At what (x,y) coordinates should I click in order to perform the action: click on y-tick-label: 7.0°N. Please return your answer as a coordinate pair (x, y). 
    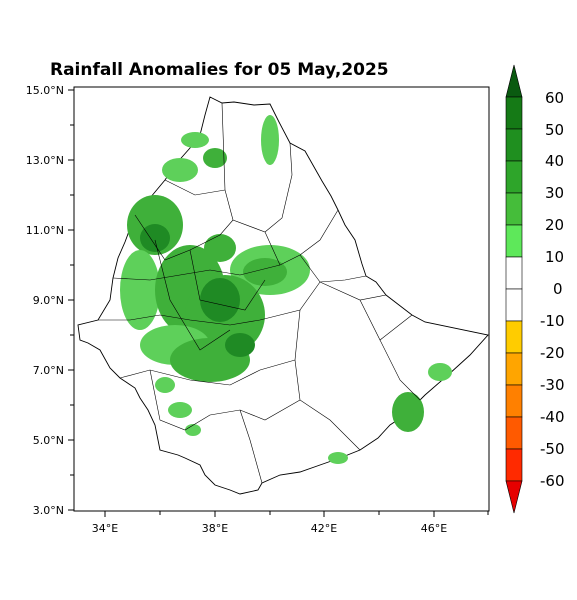
    Looking at the image, I should click on (48, 370).